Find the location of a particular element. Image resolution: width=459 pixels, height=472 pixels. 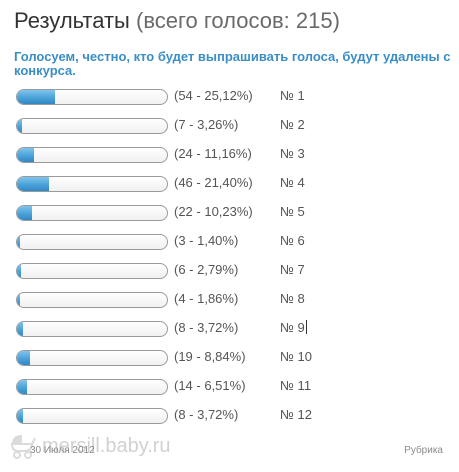

poll-option-row: (8 - 3,72%) № 12 is located at coordinates (231, 419).